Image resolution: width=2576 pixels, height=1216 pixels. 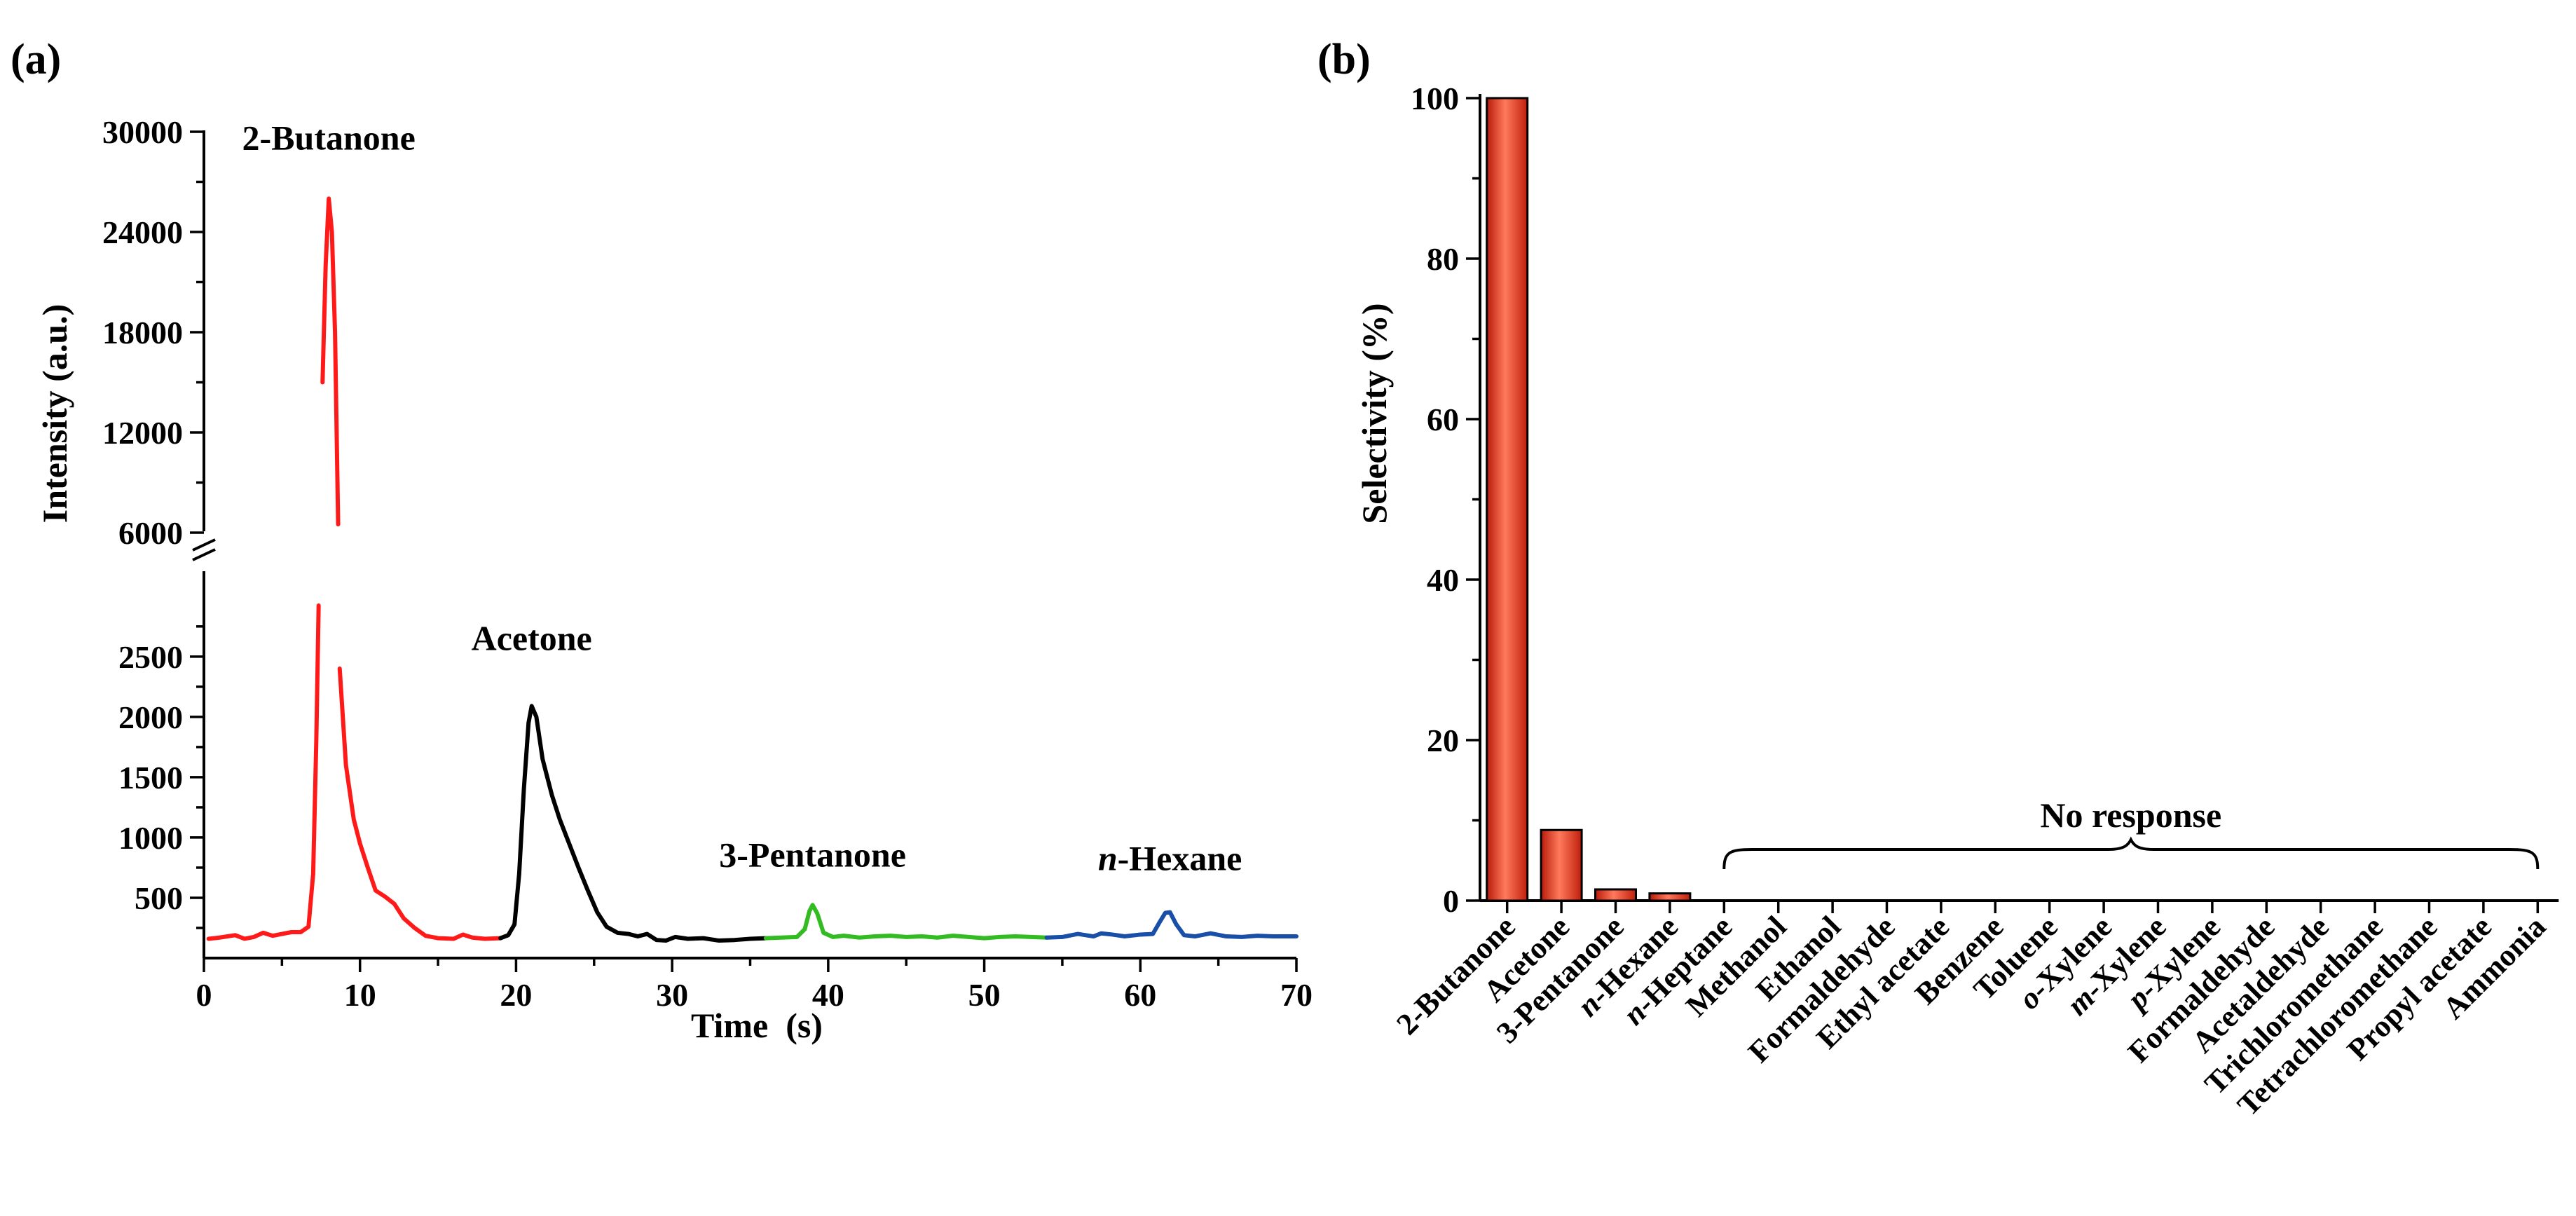 I want to click on y-tick-label: 500, so click(x=159, y=898).